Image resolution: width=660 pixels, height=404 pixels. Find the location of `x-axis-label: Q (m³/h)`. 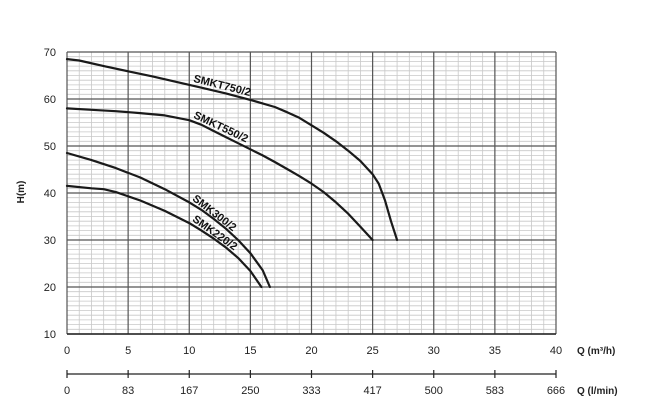

x-axis-label: Q (m³/h) is located at coordinates (596, 351).